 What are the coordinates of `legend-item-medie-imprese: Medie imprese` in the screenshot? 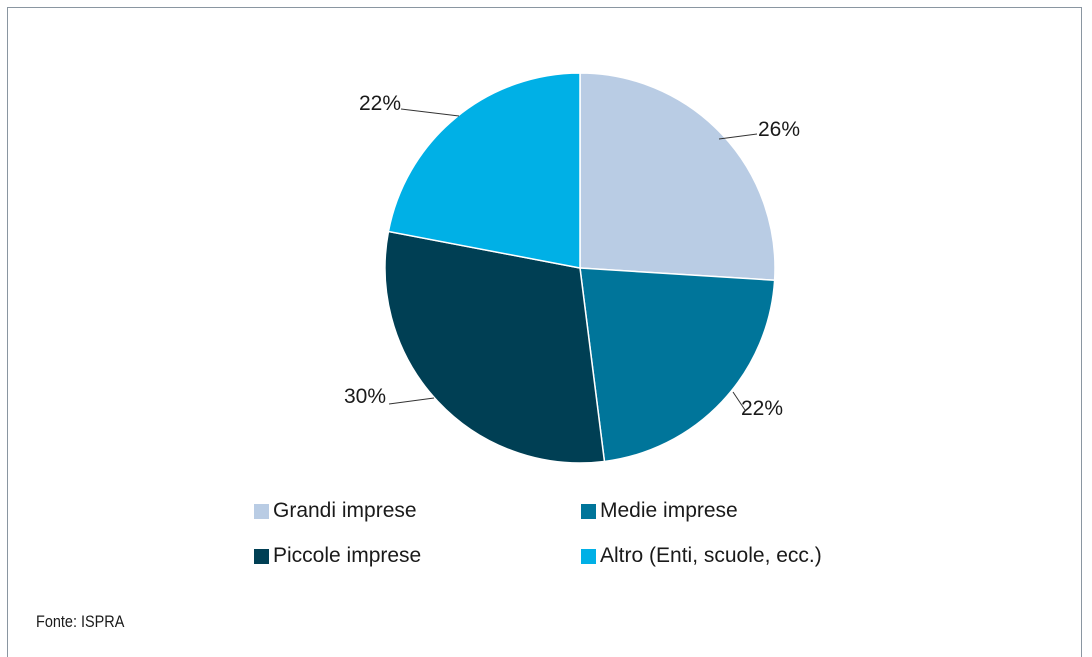 It's located at (659, 511).